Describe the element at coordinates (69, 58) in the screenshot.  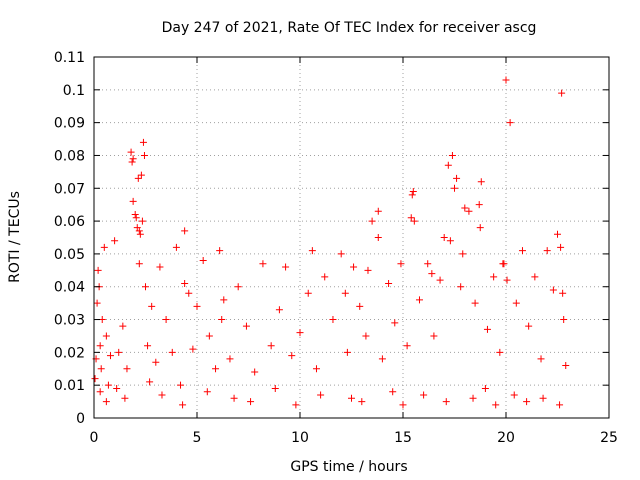
I see `y-tick-label: 0.11` at that location.